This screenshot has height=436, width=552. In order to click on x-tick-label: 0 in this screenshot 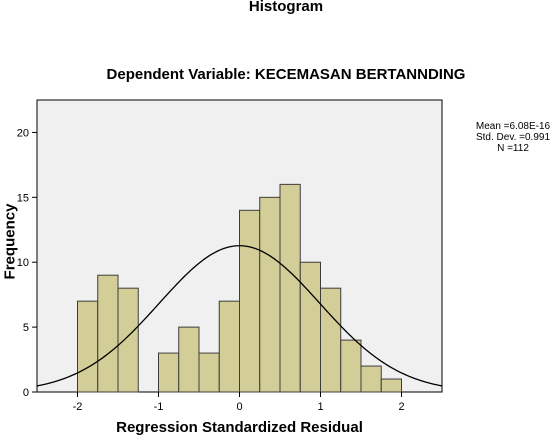, I will do `click(239, 407)`.